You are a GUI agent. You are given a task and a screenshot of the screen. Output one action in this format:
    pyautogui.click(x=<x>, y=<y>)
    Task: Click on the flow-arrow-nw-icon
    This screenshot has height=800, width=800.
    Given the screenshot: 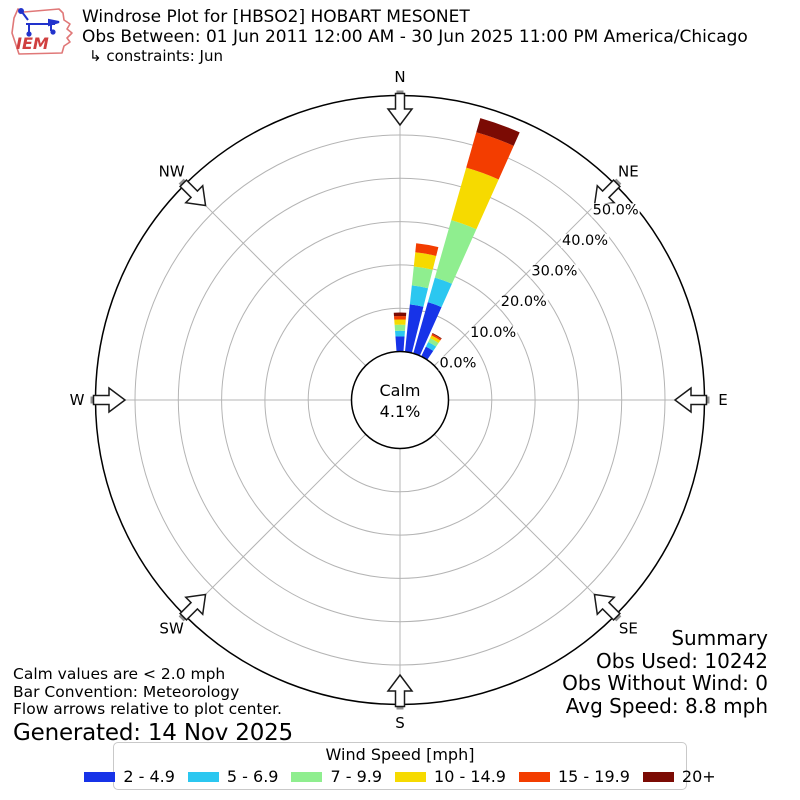 What is the action you would take?
    pyautogui.click(x=193, y=193)
    